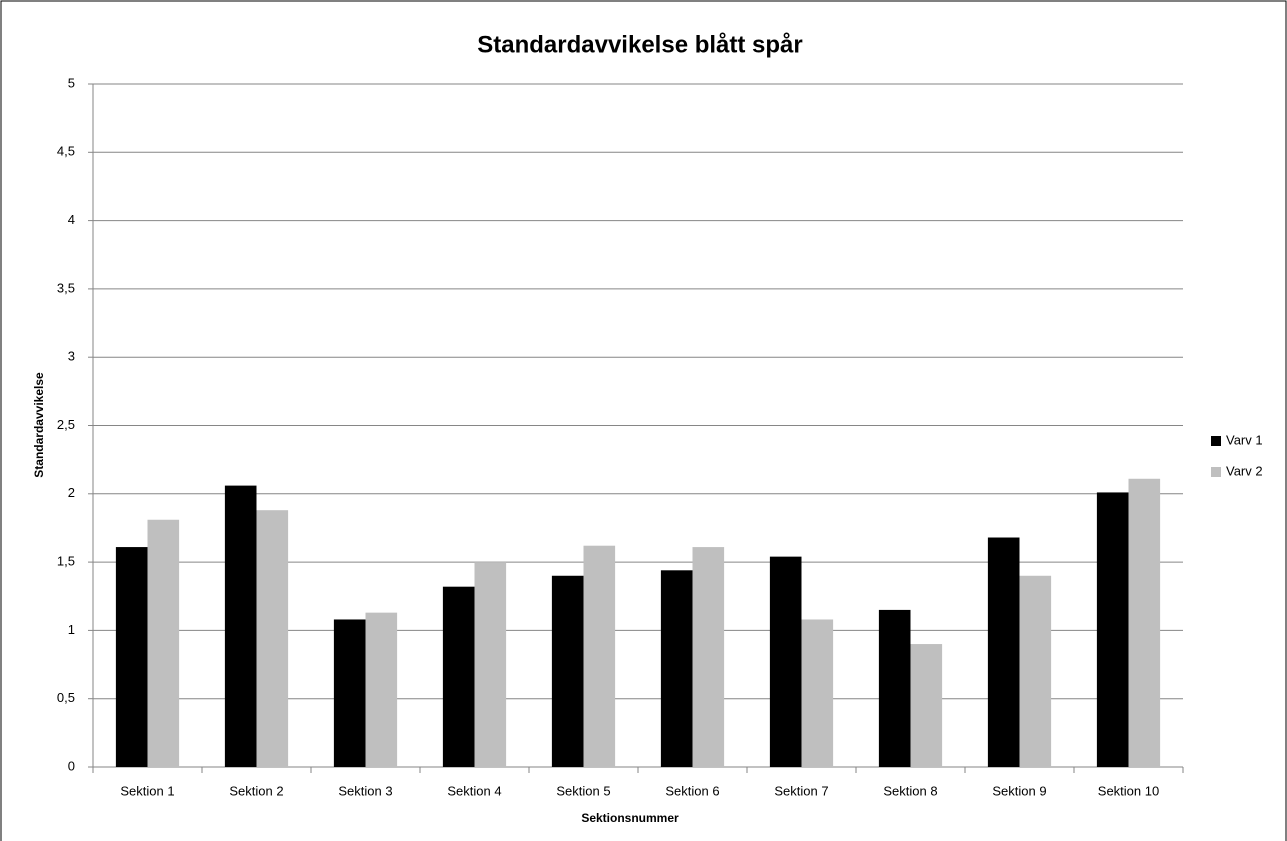 Image resolution: width=1287 pixels, height=841 pixels. What do you see at coordinates (71, 492) in the screenshot?
I see `y-tick-label: 2` at bounding box center [71, 492].